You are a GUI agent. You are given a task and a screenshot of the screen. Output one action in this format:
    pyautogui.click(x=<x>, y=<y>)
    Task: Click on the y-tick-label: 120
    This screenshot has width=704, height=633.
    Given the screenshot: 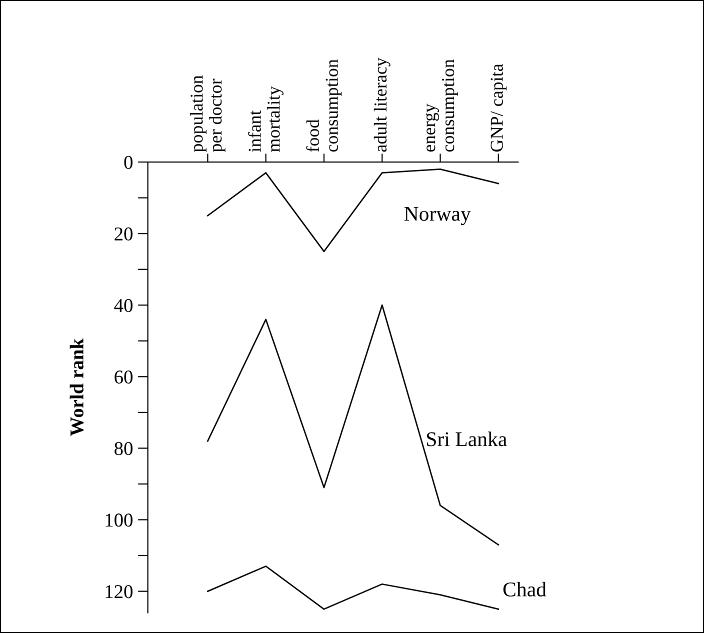 What is the action you would take?
    pyautogui.click(x=119, y=591)
    